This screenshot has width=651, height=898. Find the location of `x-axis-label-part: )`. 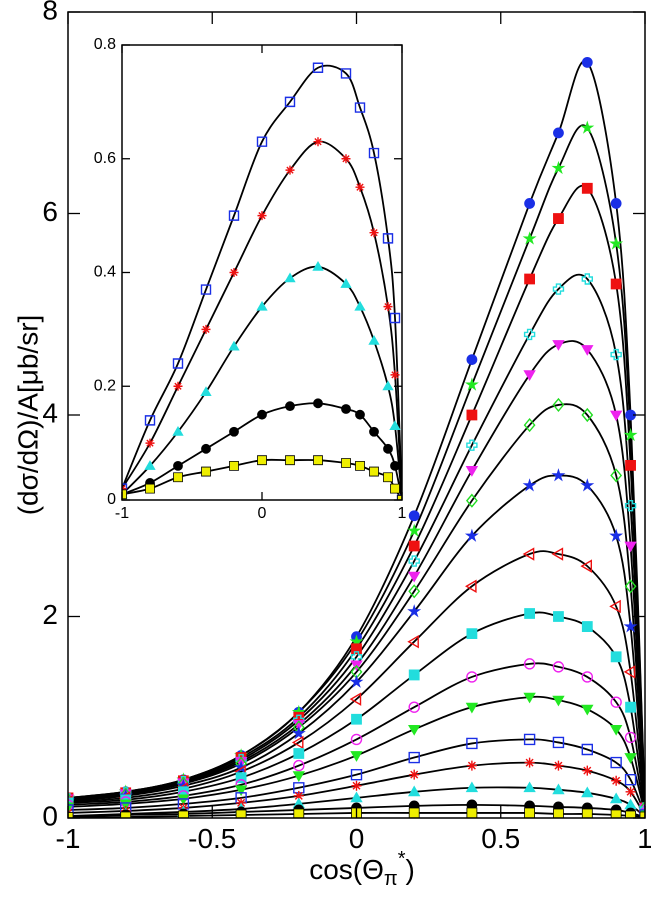

x-axis-label-part: ) is located at coordinates (409, 869).